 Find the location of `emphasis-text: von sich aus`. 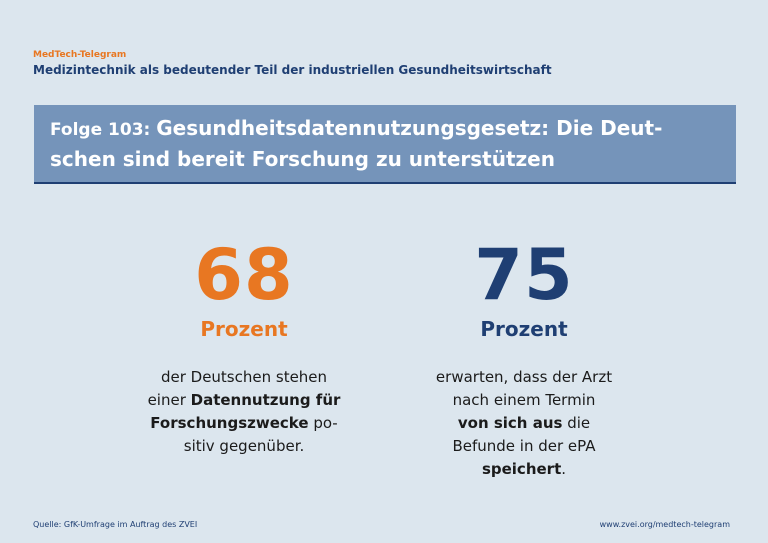

emphasis-text: von sich aus is located at coordinates (510, 423).